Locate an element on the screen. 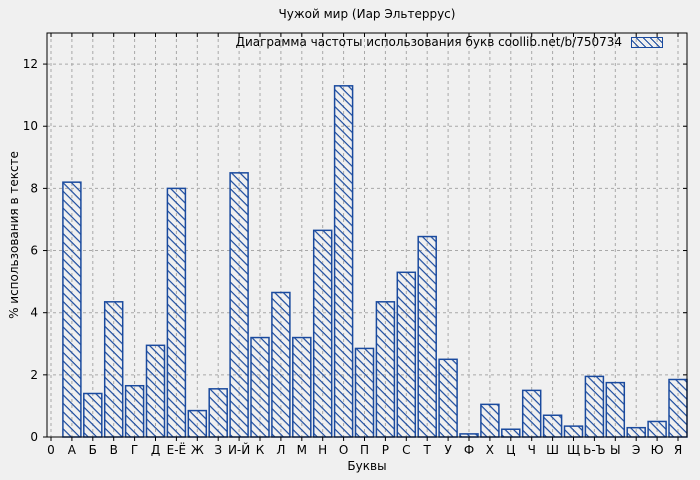  x-tick-label: Ц is located at coordinates (510, 450).